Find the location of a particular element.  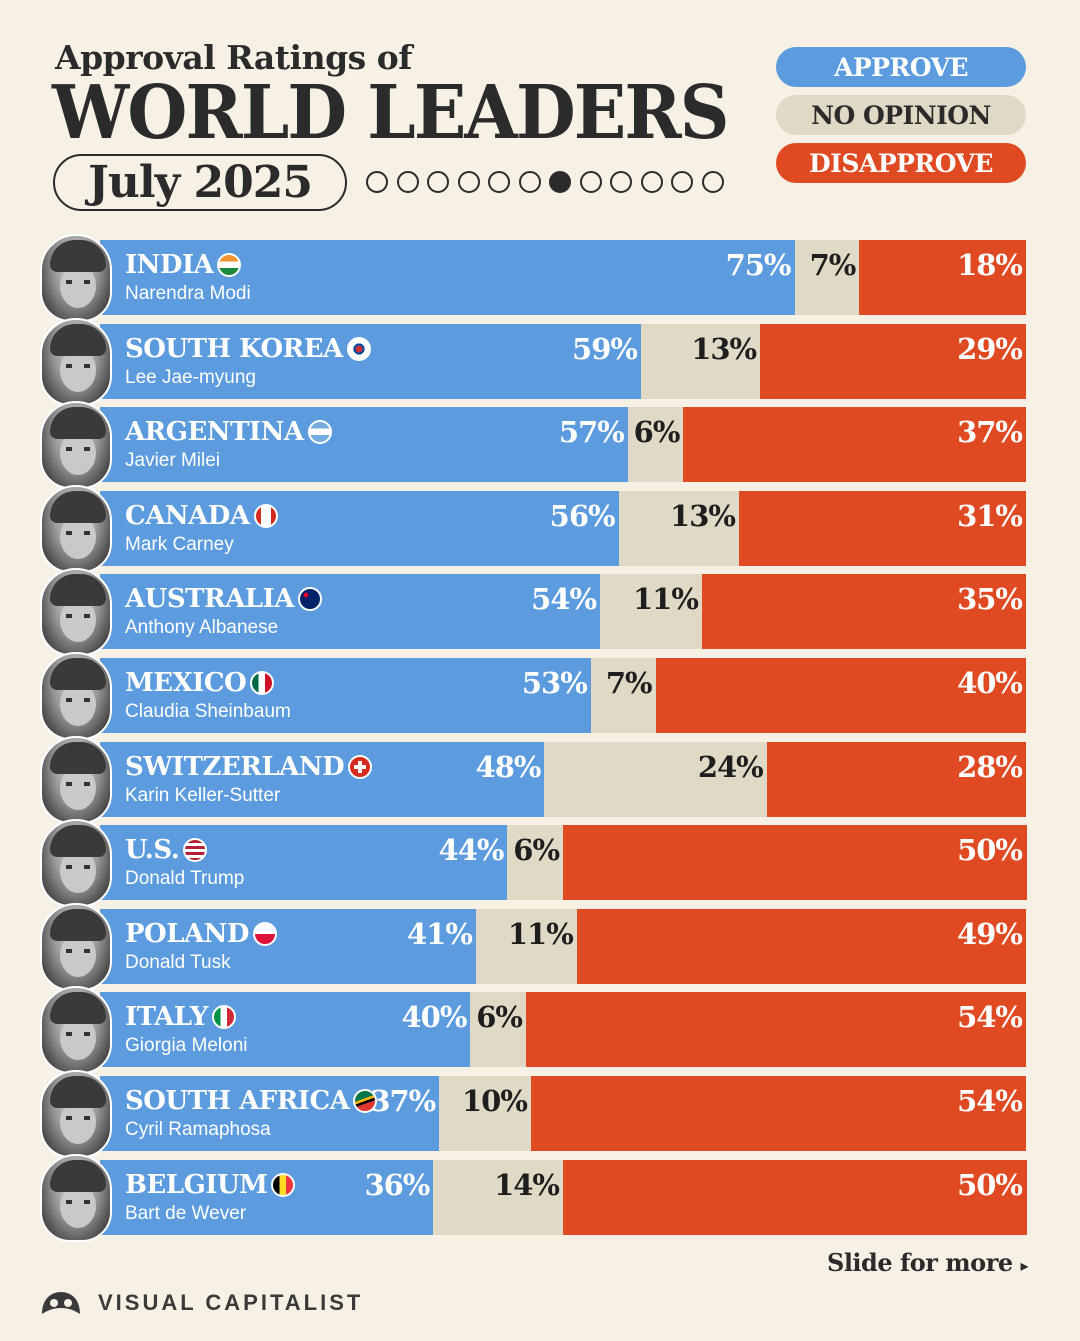

bar-stack: 75% 7% 18% is located at coordinates (563, 277).